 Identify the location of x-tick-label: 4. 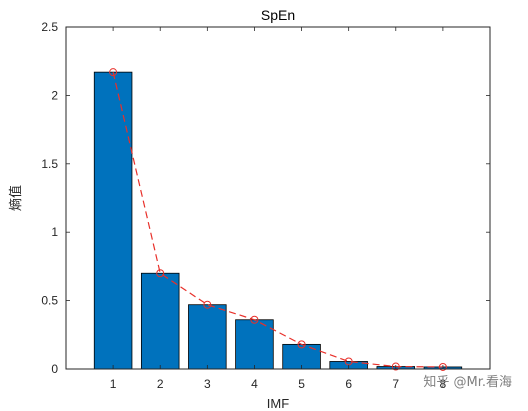
(254, 384).